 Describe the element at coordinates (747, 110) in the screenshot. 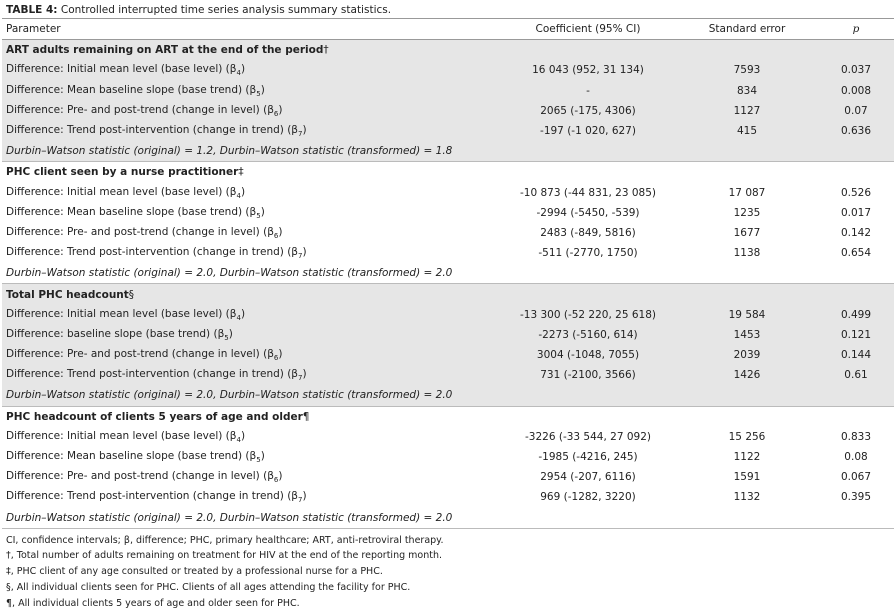

I see `standard-error-cell: 1127` at that location.